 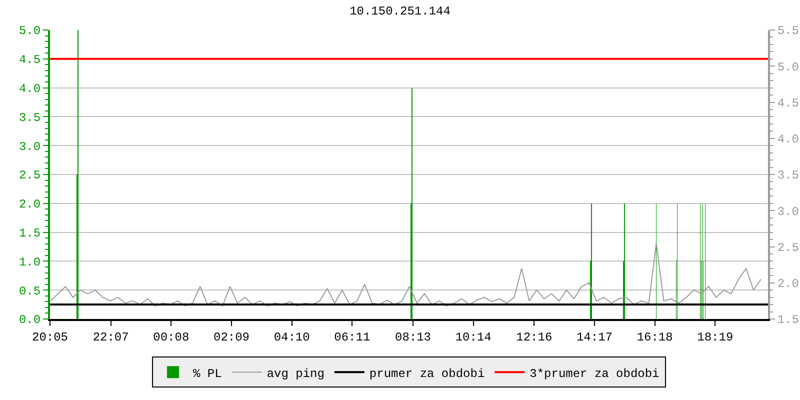 What do you see at coordinates (412, 337) in the screenshot?
I see `x-tick-label: 08:13` at bounding box center [412, 337].